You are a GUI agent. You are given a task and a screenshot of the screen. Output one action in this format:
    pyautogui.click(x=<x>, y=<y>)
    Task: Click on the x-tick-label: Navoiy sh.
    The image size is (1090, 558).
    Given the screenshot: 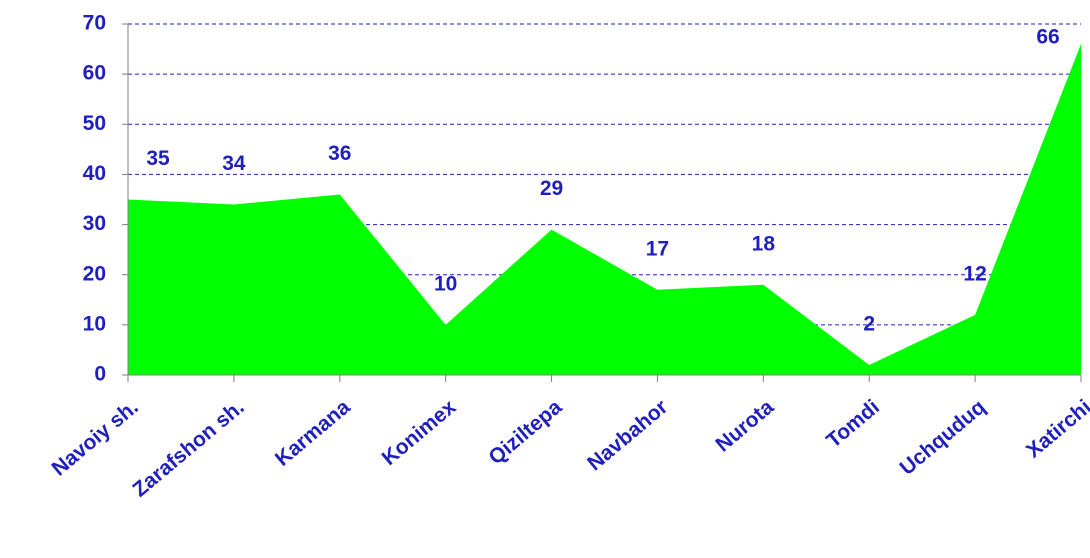 What is the action you would take?
    pyautogui.click(x=95, y=437)
    